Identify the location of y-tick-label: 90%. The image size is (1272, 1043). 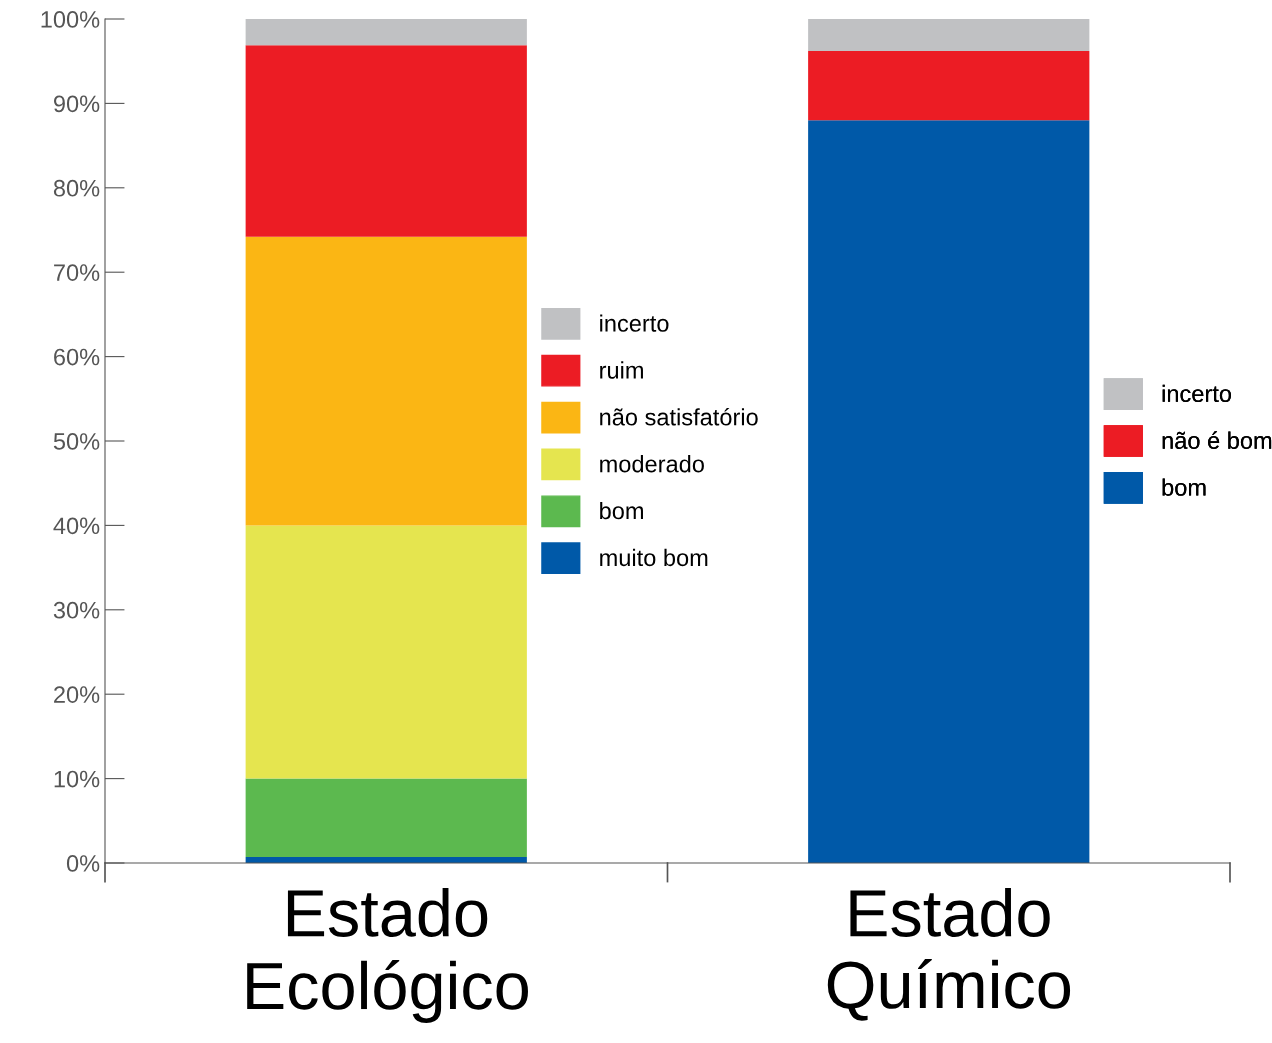
(76, 104).